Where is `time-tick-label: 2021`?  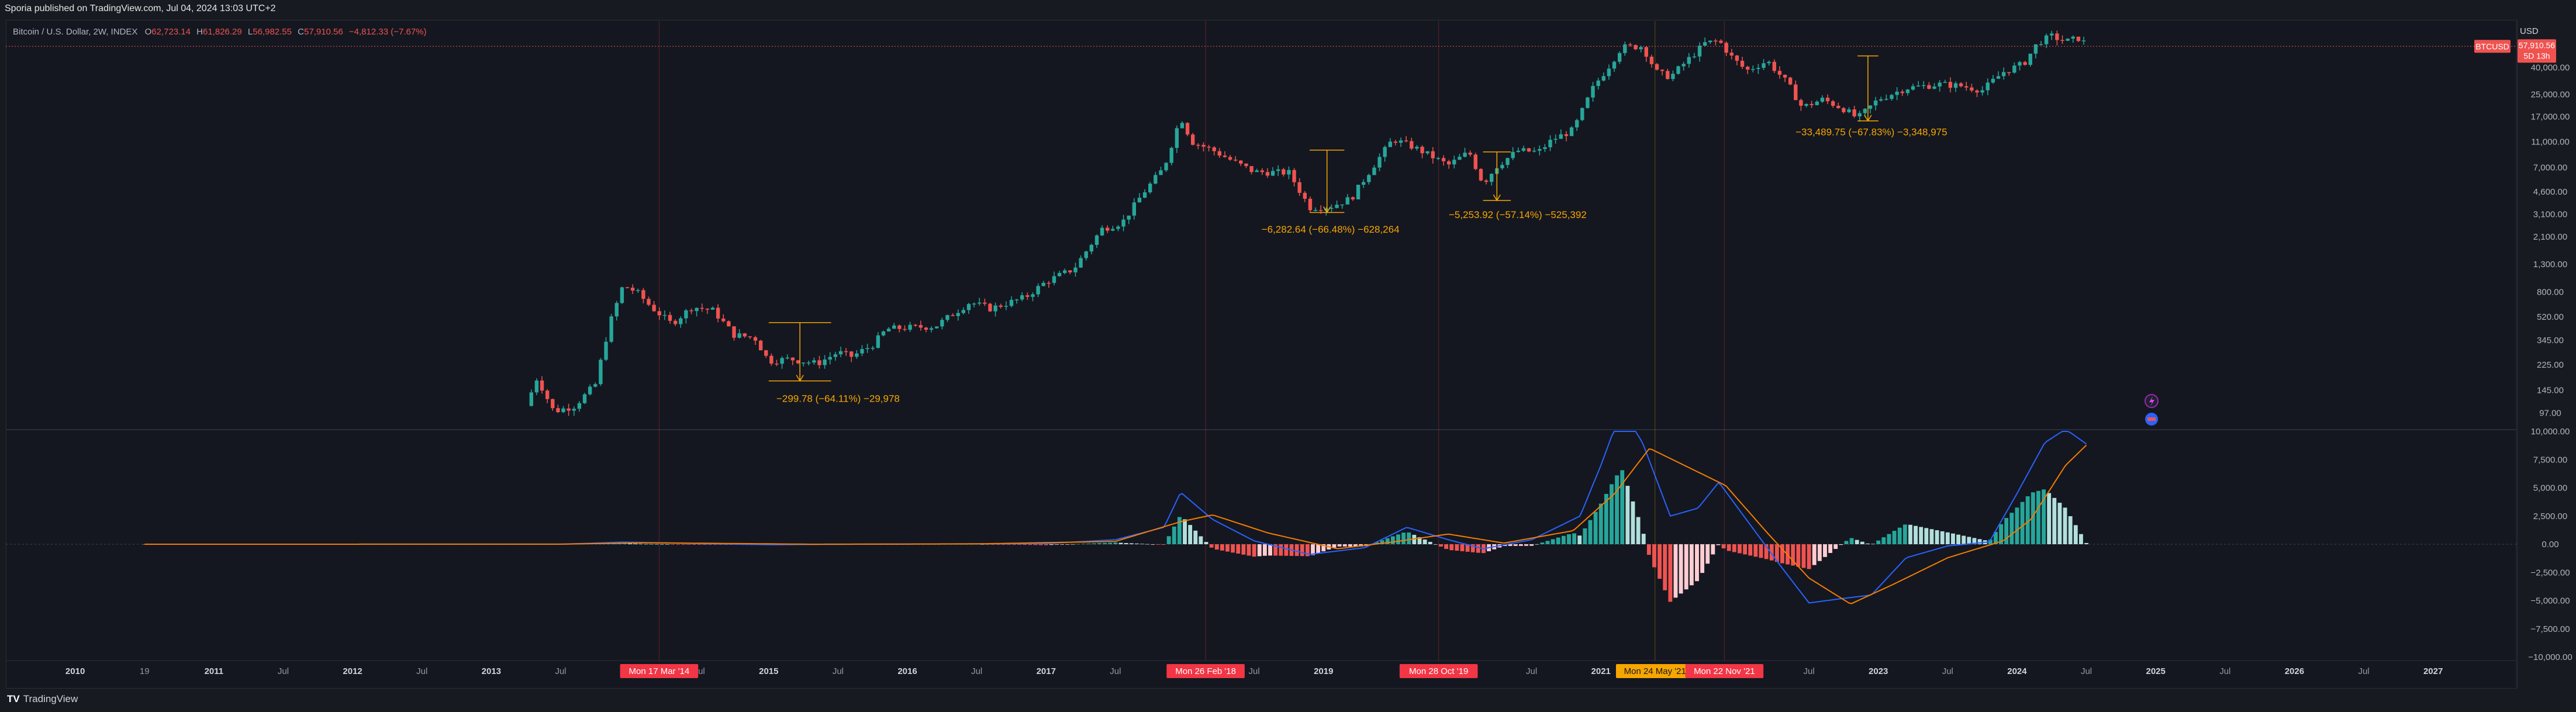
time-tick-label: 2021 is located at coordinates (1601, 671).